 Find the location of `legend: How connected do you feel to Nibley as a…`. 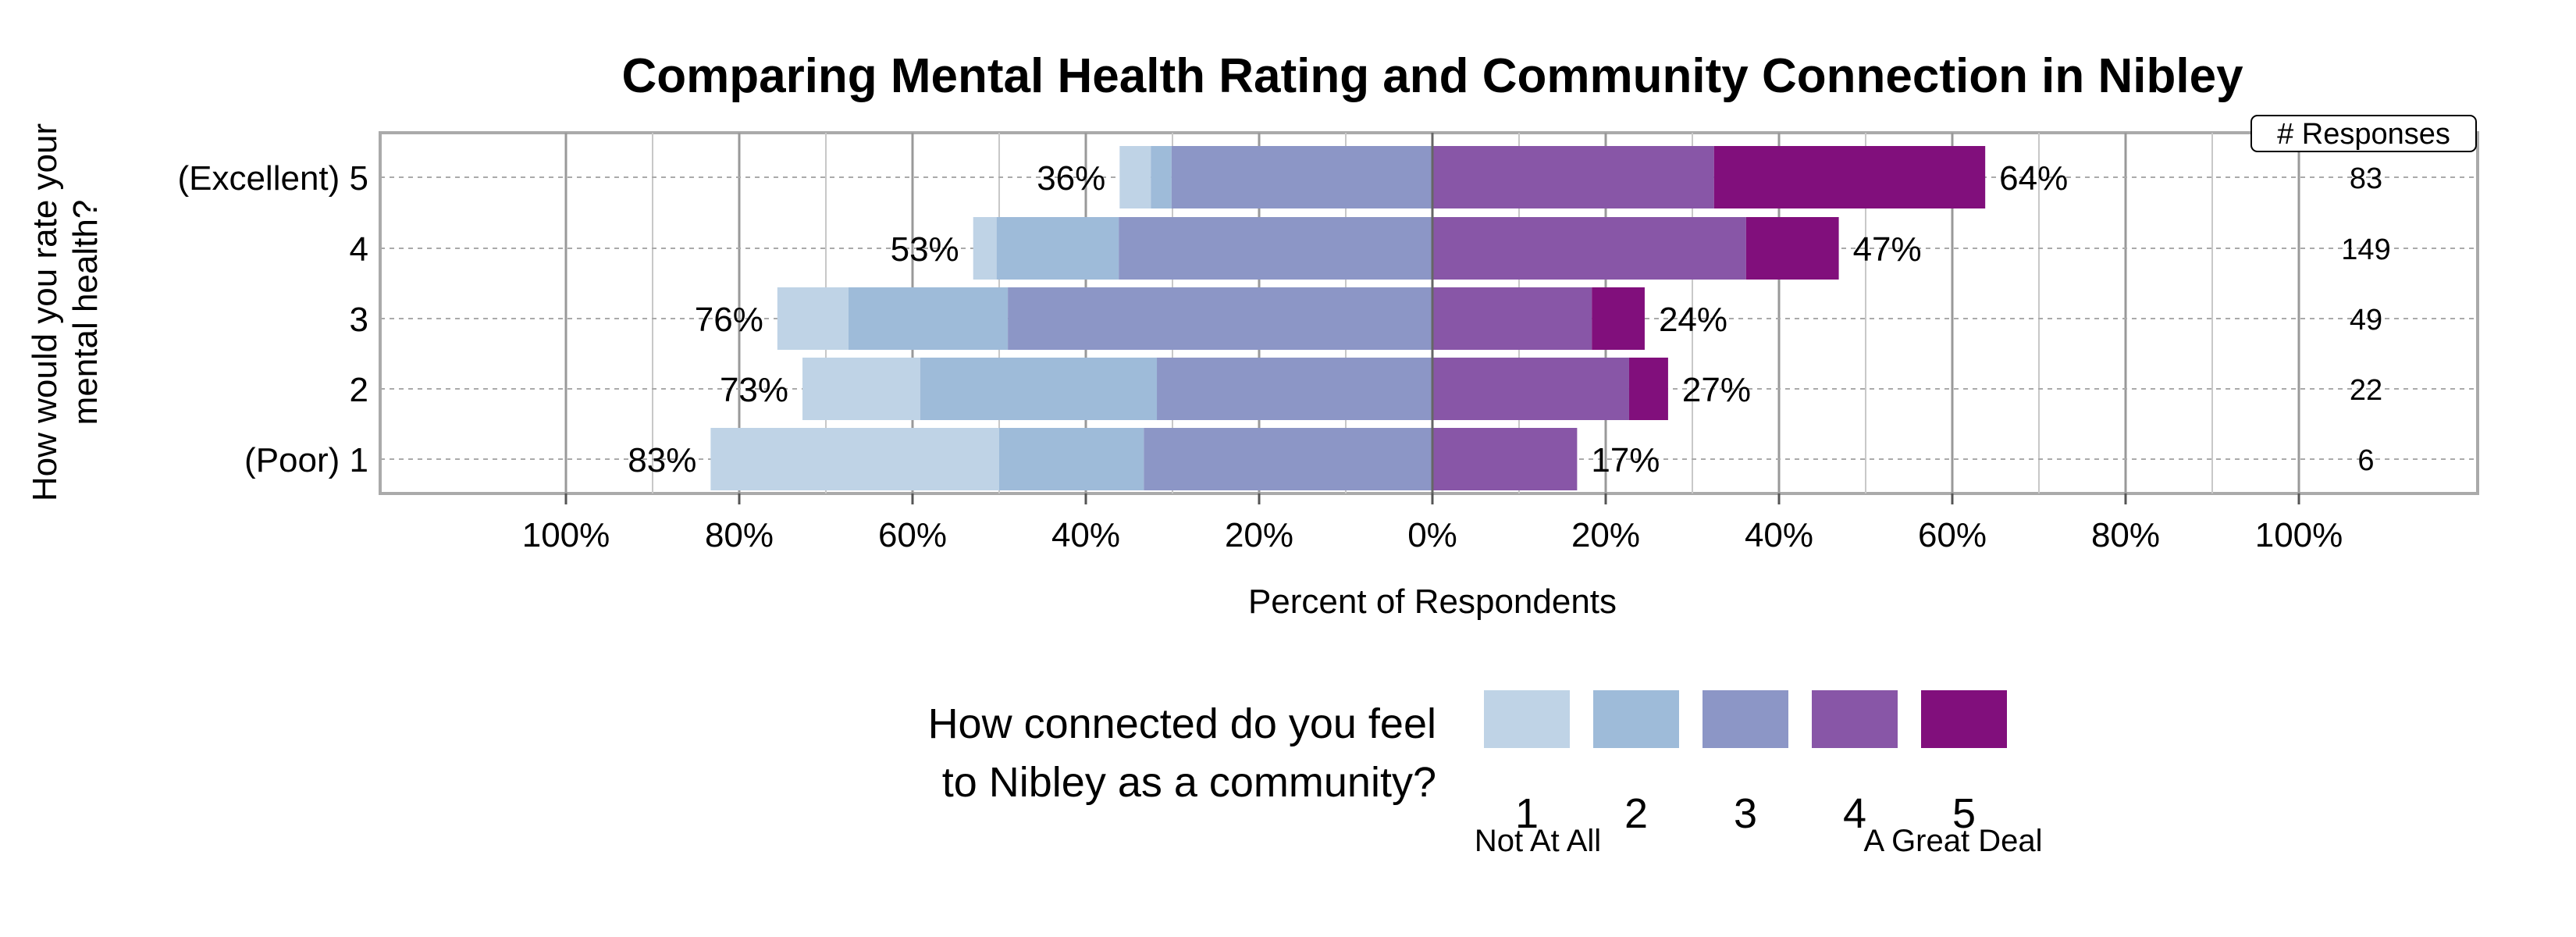

legend: How connected do you feel to Nibley as a… is located at coordinates (1485, 774).